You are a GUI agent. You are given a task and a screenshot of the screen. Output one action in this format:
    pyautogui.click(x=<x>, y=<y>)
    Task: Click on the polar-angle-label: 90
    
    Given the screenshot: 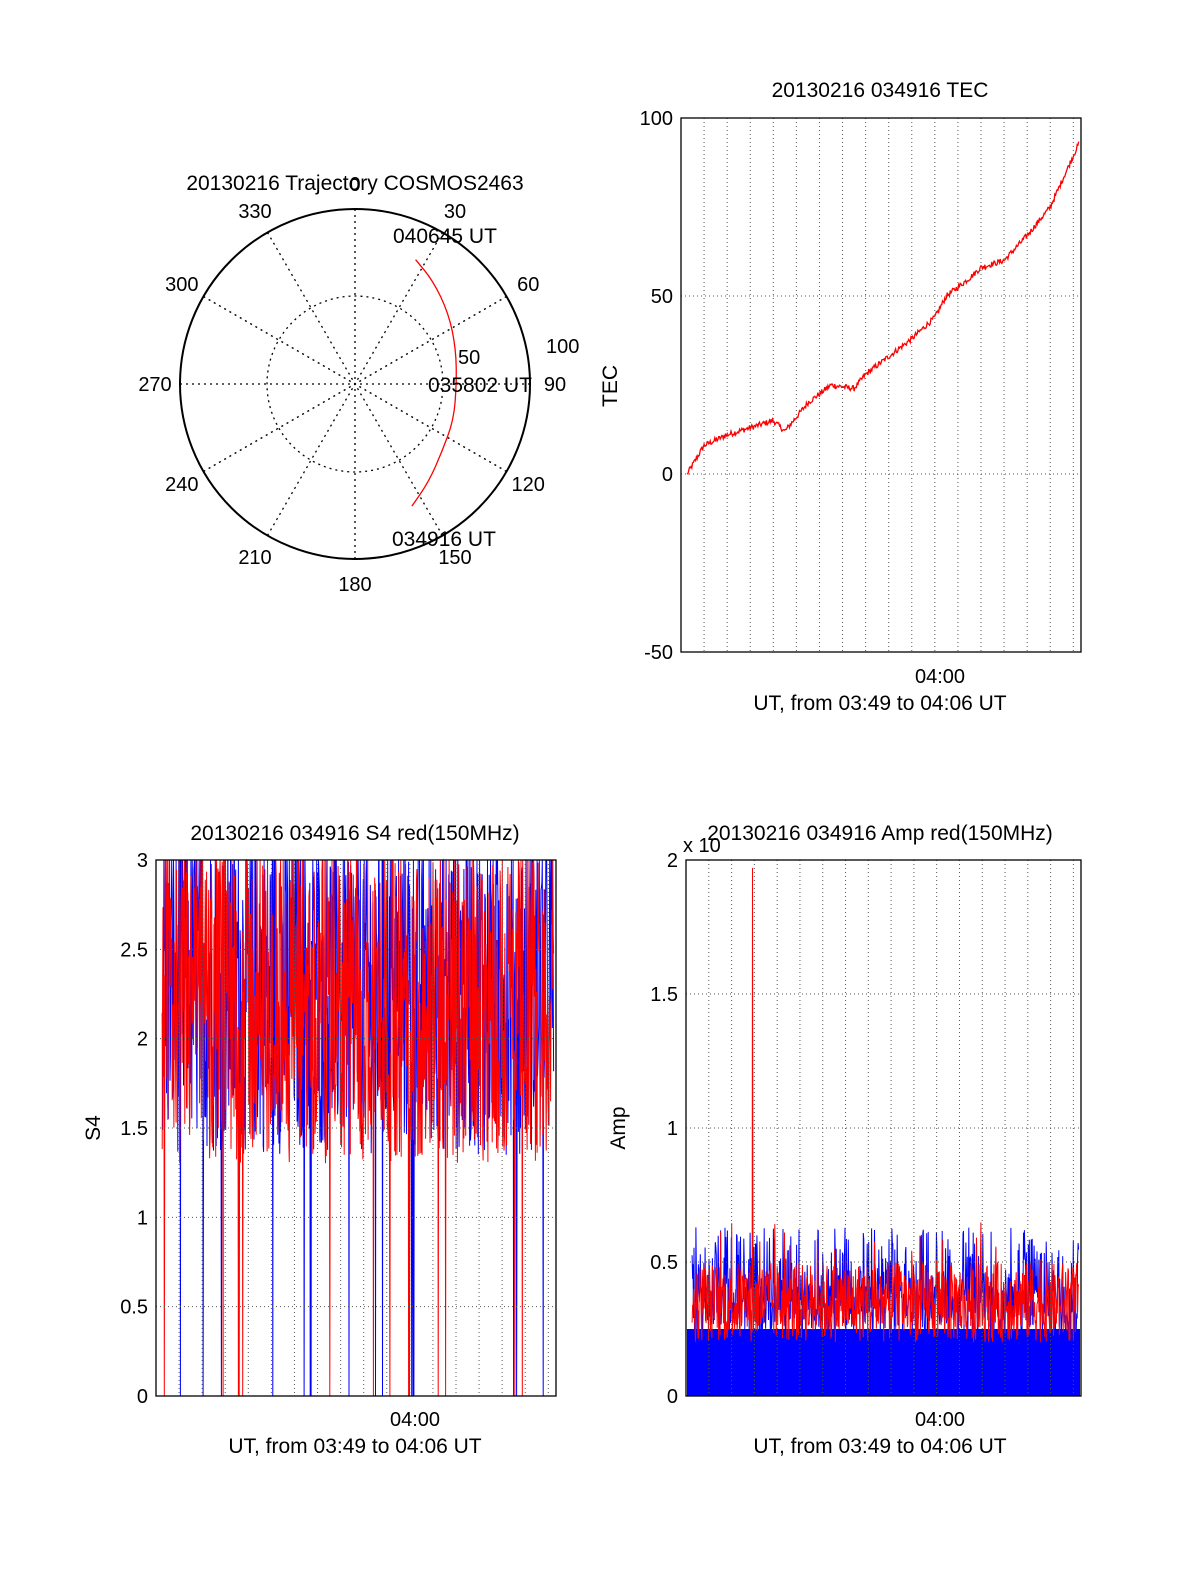 What is the action you would take?
    pyautogui.click(x=555, y=385)
    